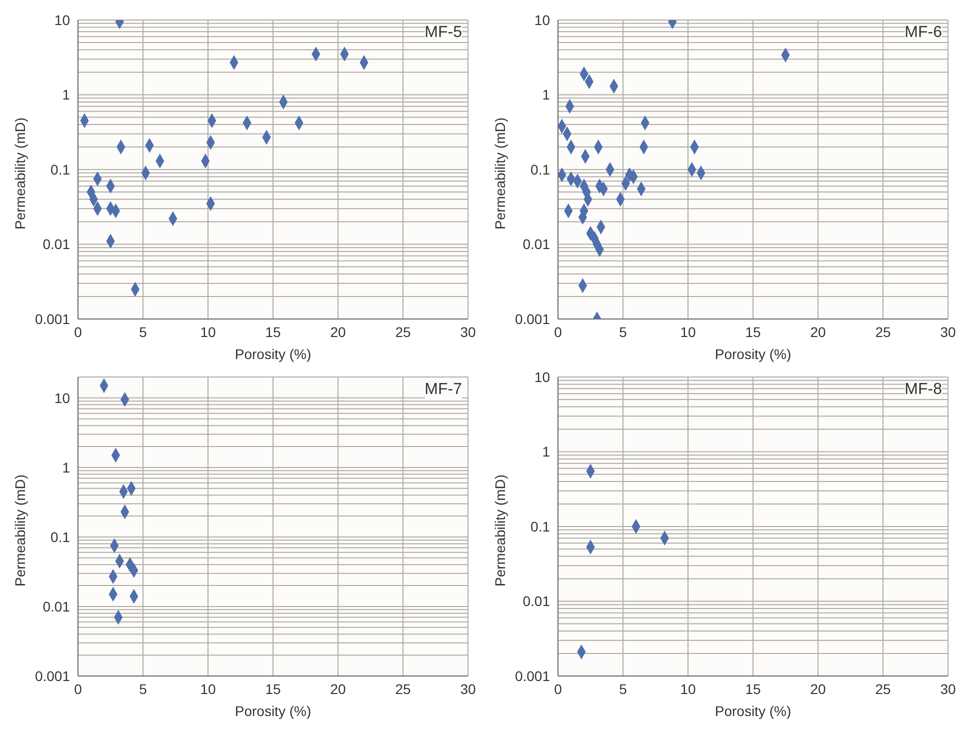 This screenshot has width=969, height=740. What do you see at coordinates (923, 390) in the screenshot?
I see `chart-title: MF-8` at bounding box center [923, 390].